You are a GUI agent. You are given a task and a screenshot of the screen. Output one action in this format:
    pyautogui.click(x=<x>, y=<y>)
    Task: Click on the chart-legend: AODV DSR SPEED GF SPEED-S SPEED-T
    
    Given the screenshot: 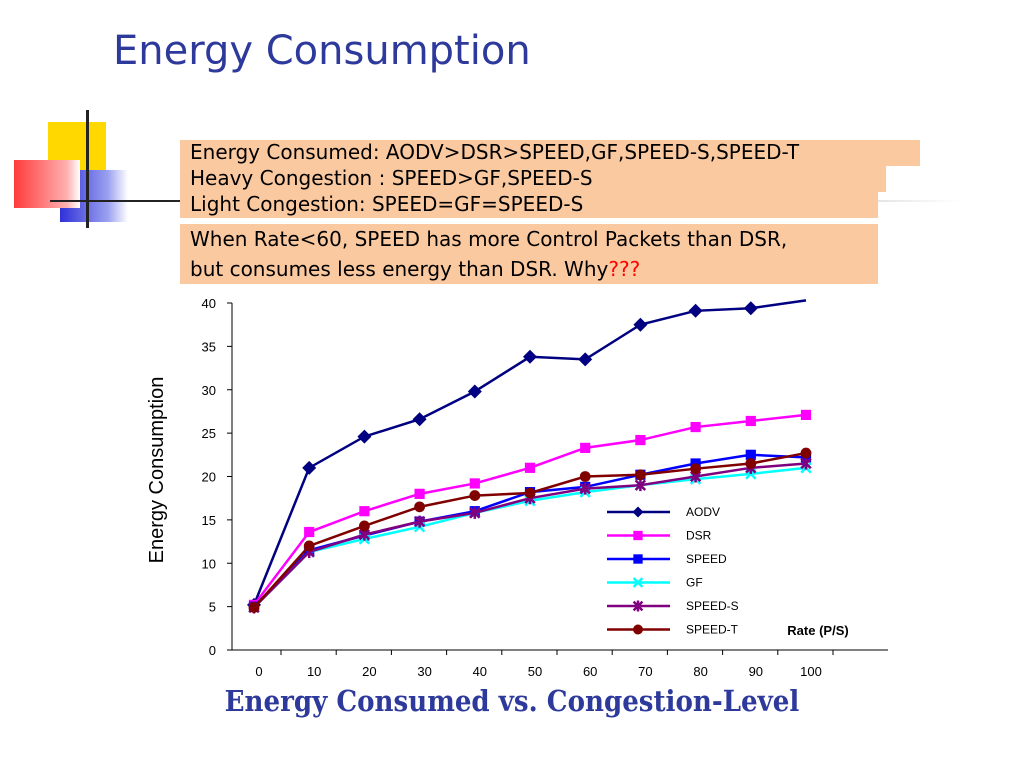 What is the action you would take?
    pyautogui.click(x=673, y=571)
    